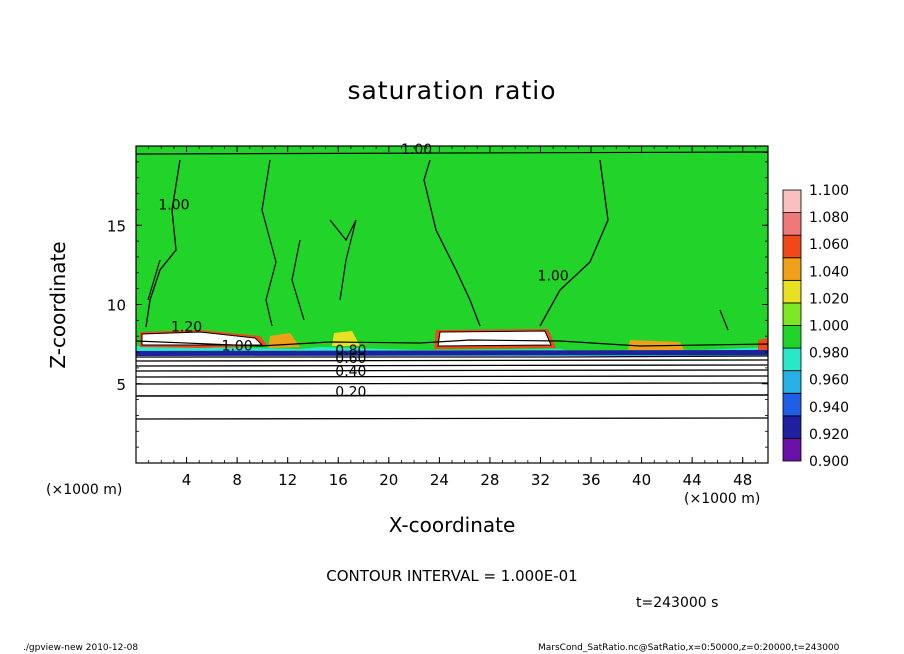 The image size is (904, 654). What do you see at coordinates (350, 372) in the screenshot?
I see `contour-label: 0.40` at bounding box center [350, 372].